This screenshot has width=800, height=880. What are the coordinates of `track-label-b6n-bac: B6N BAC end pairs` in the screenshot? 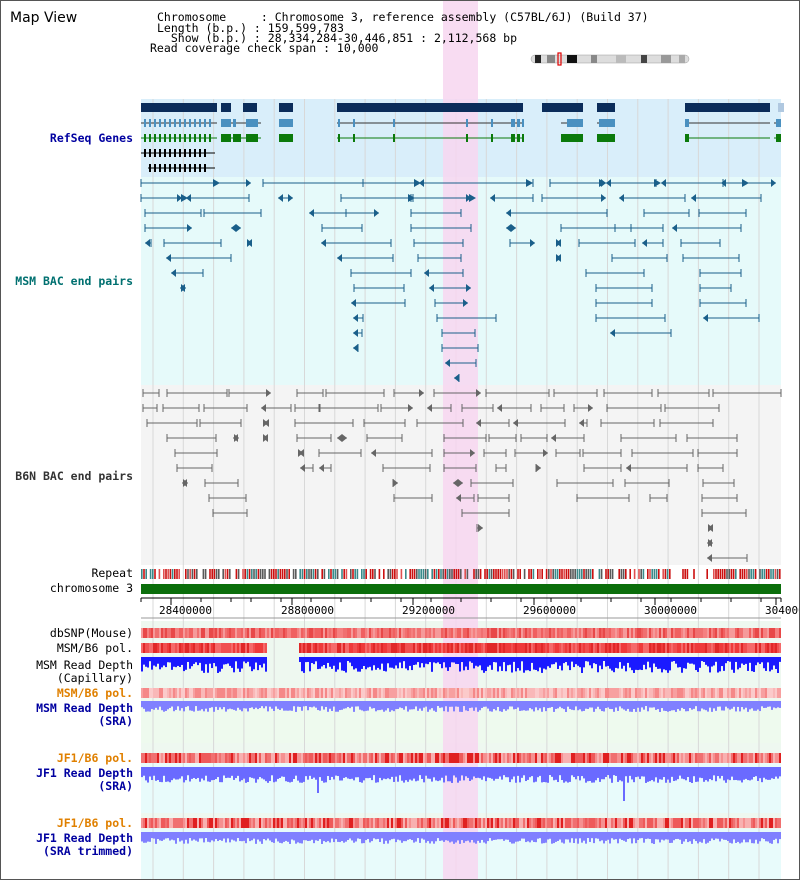 It's located at (74, 476).